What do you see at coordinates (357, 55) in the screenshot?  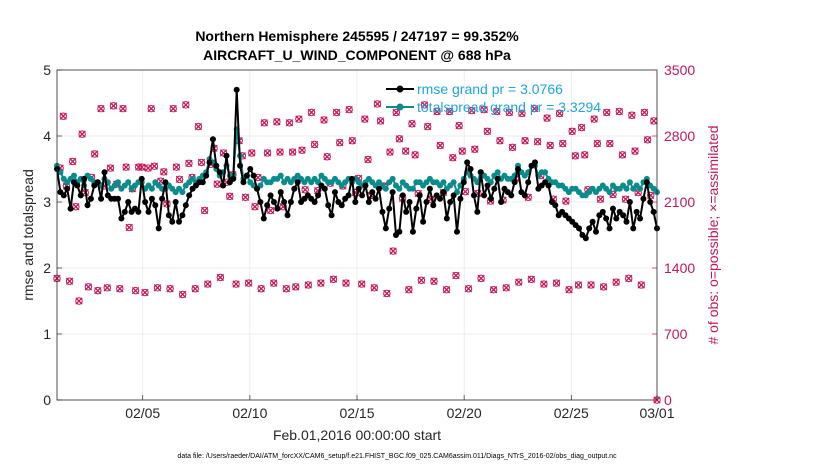 I see `chart-title-line2: AIRCRAFT_U_WIND_COMPONENT @ 688 hPa` at bounding box center [357, 55].